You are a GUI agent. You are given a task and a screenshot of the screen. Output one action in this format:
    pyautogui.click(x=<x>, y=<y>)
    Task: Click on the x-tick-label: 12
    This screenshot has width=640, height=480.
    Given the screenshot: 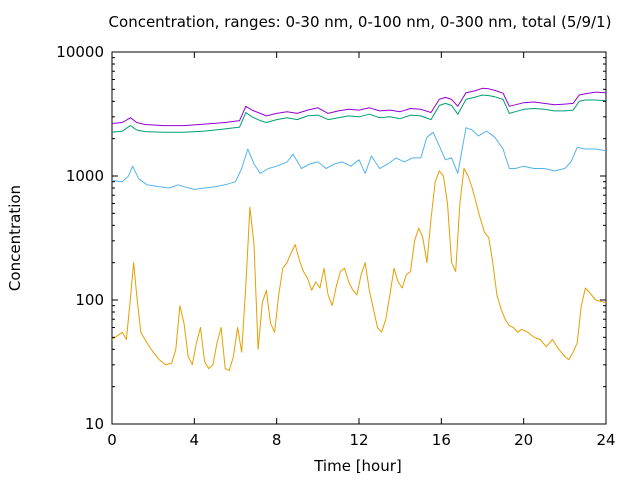 What is the action you would take?
    pyautogui.click(x=358, y=440)
    